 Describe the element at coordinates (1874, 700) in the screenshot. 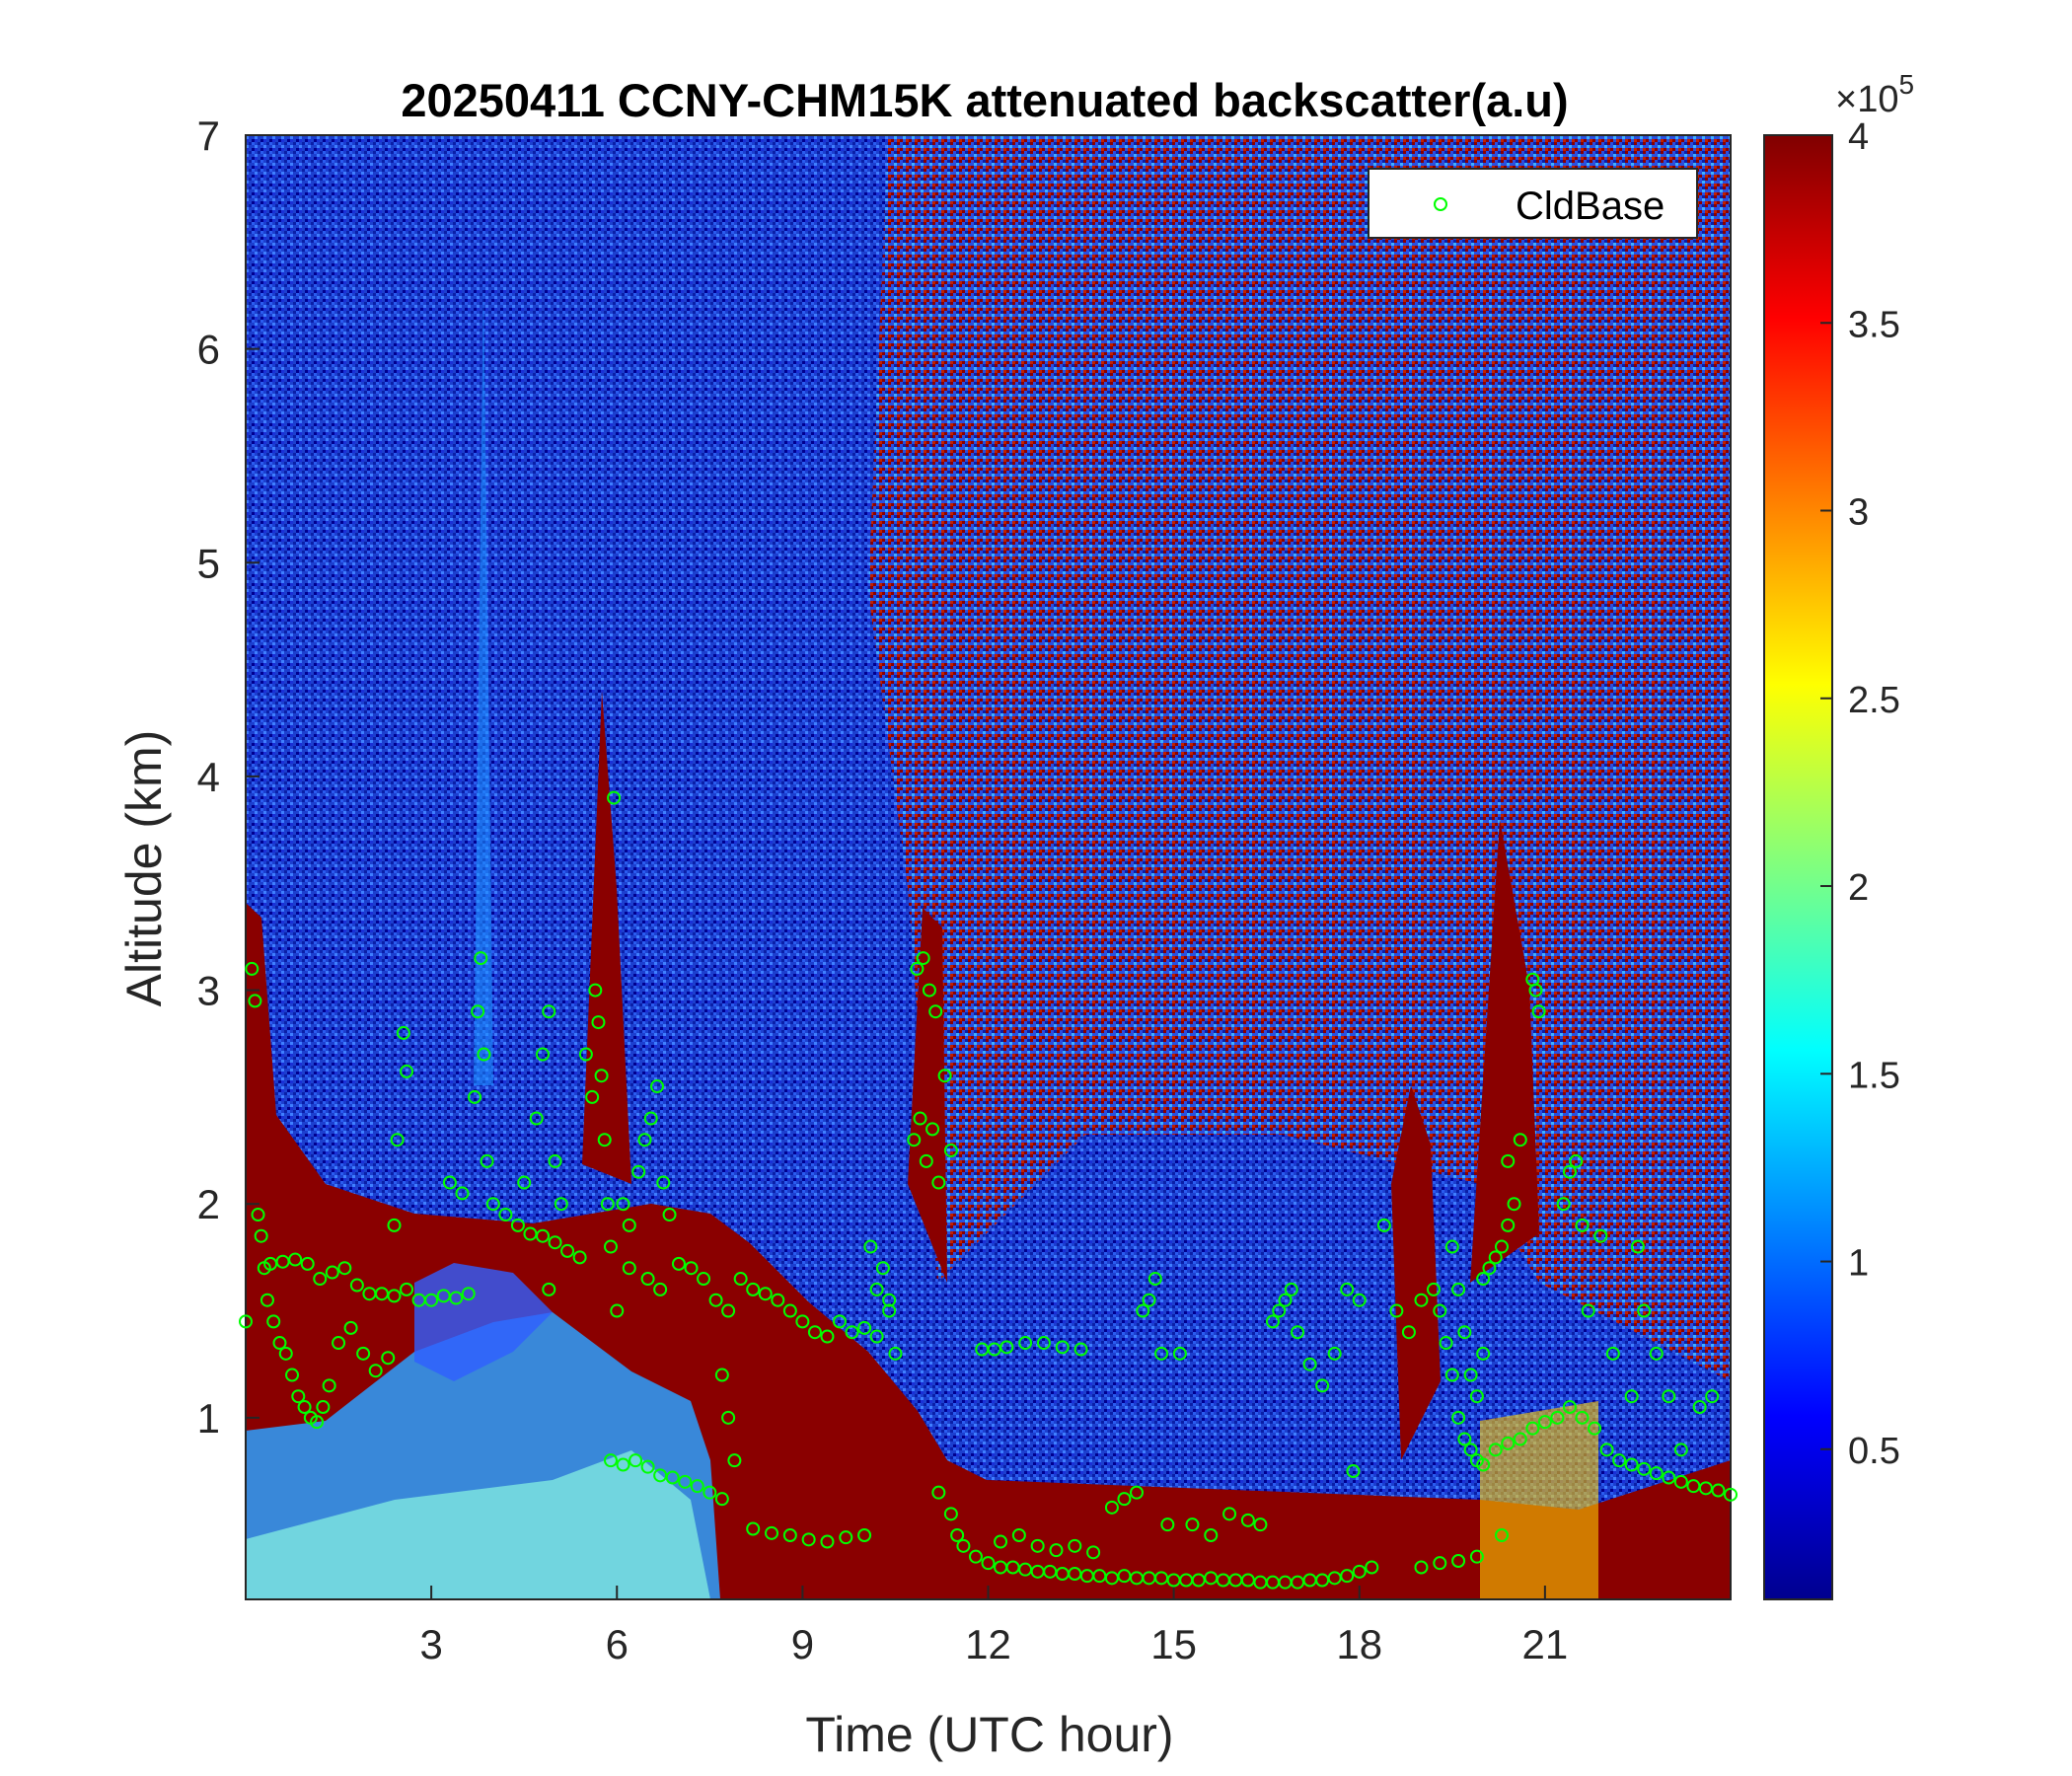

I see `colorbar-tick-label: 2.5` at that location.